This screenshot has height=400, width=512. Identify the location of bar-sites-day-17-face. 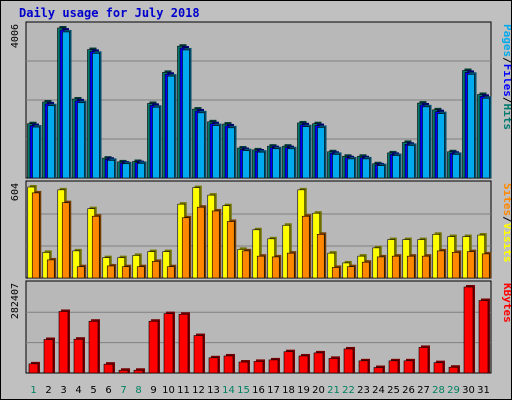
(275, 267).